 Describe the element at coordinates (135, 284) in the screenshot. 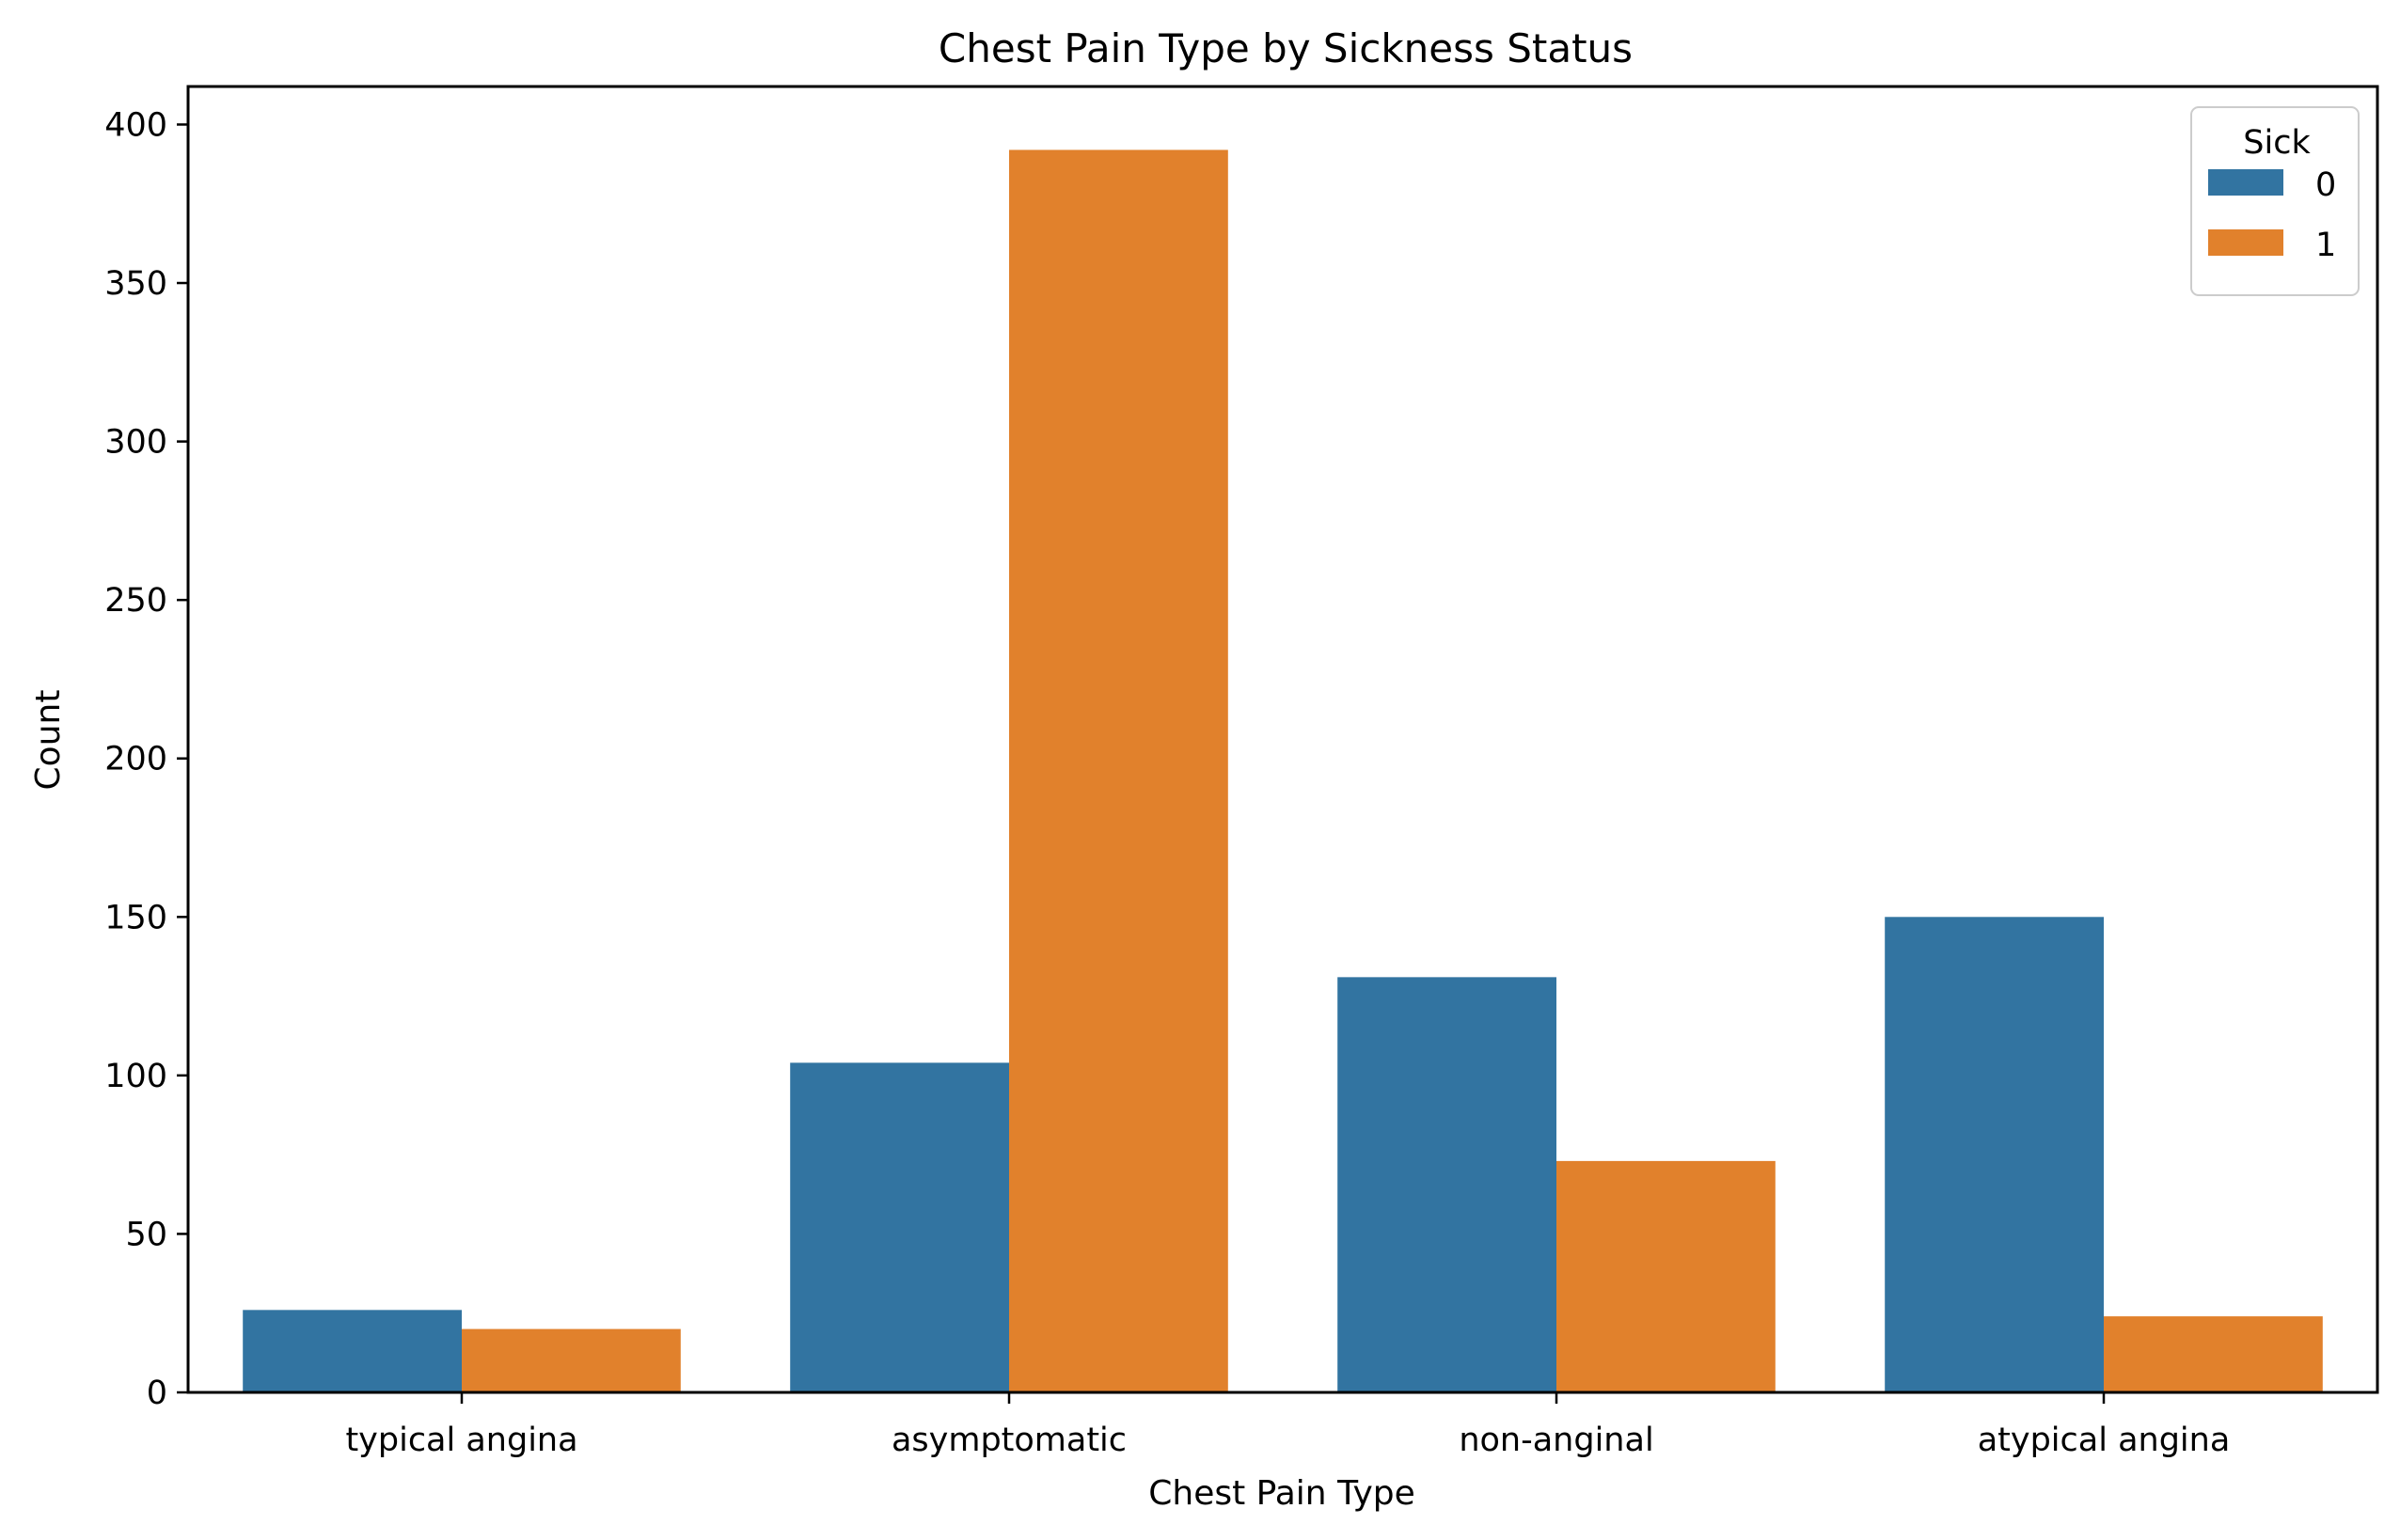

I see `y-tick-label: 350` at that location.